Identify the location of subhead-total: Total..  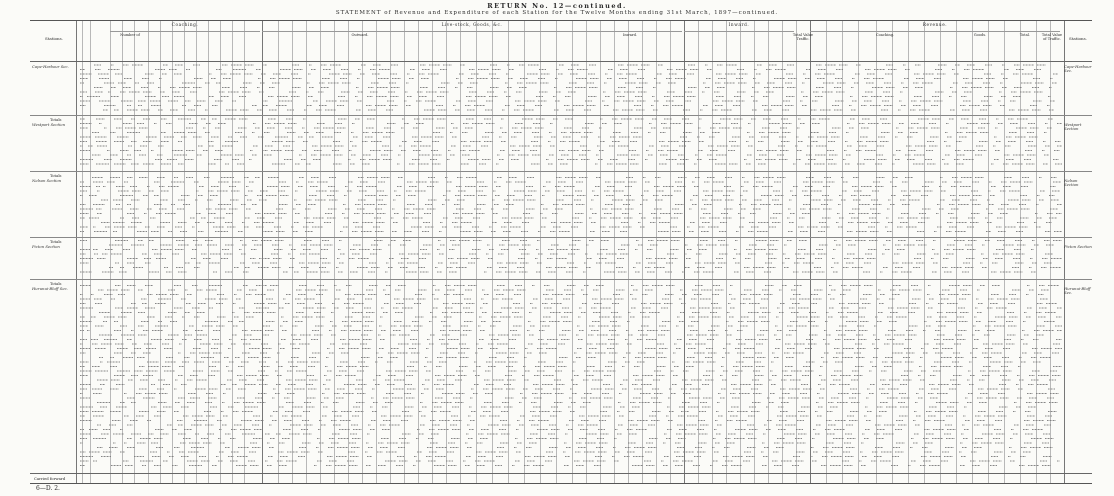
(1025, 35).